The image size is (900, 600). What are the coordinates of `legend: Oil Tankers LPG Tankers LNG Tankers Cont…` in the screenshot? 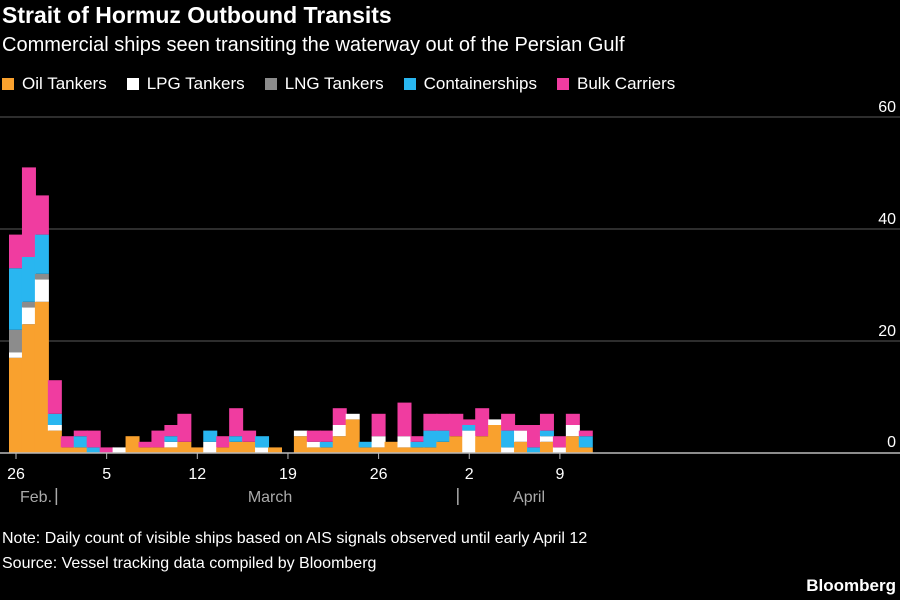 It's located at (348, 84).